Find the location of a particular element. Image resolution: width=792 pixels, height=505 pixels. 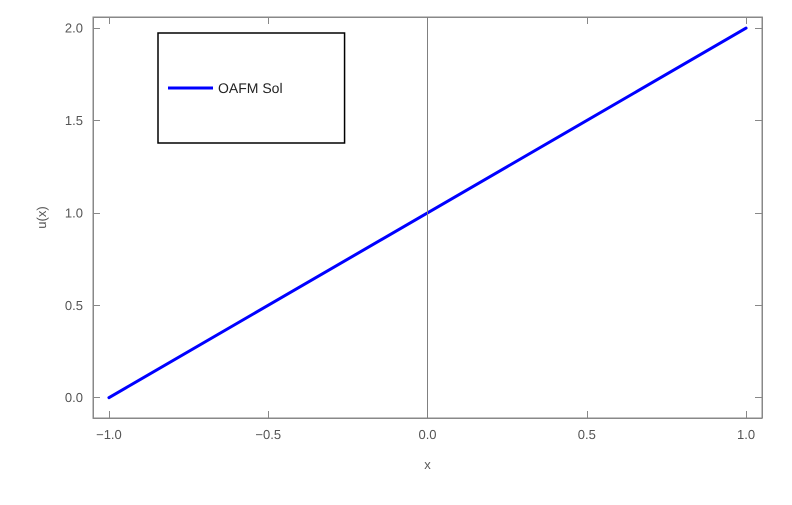

x-tick-label: 0.5 is located at coordinates (587, 434).